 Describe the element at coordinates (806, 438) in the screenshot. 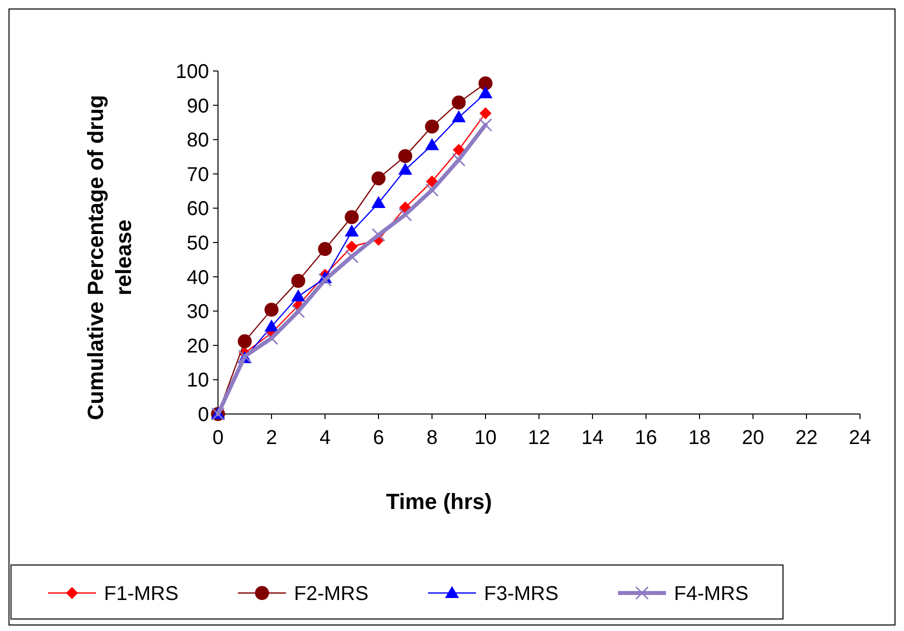

I see `x-tick-label: 22` at that location.